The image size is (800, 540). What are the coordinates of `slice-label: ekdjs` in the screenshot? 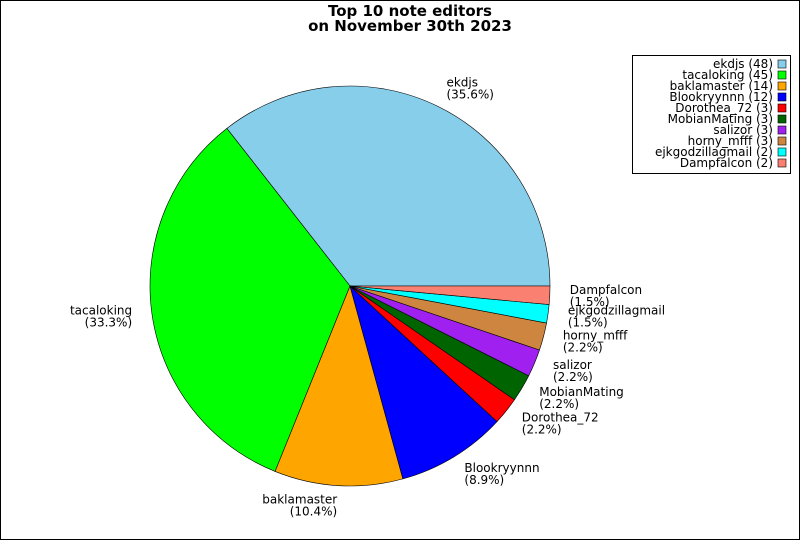 It's located at (462, 82).